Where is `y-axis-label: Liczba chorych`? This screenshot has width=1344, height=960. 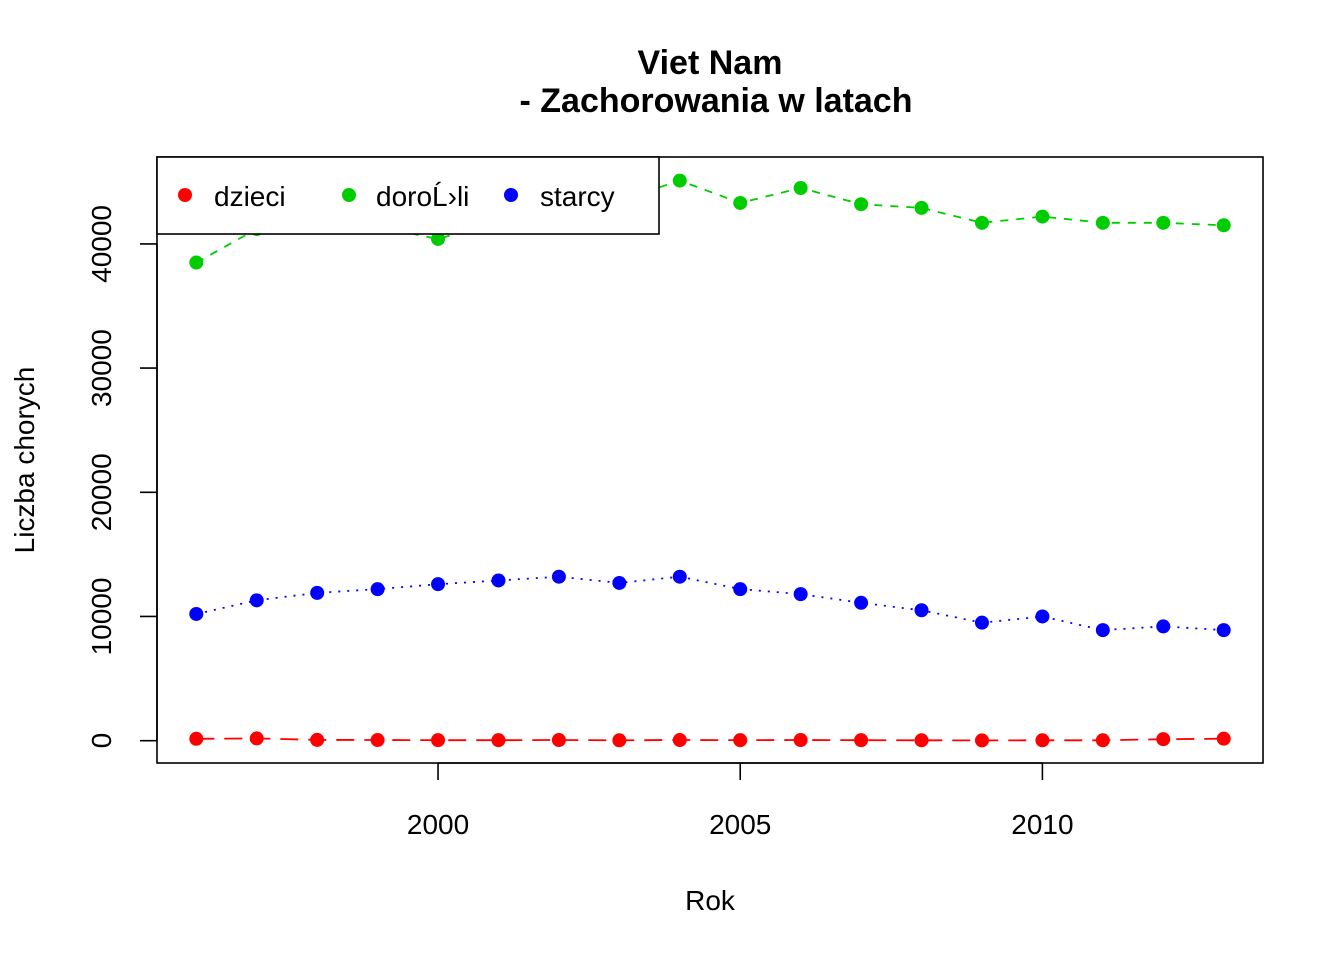
y-axis-label: Liczba chorych is located at coordinates (24, 460).